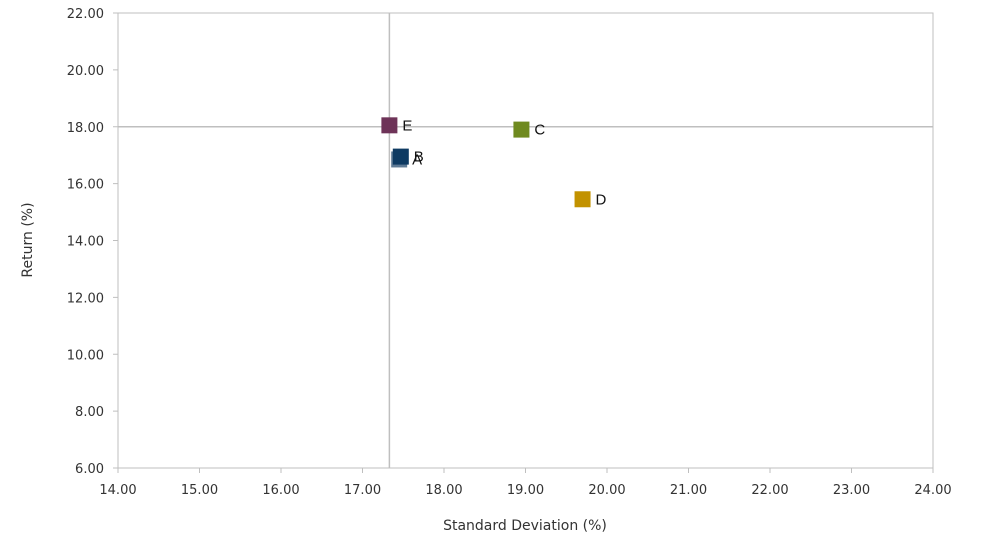 This screenshot has height=540, width=983. I want to click on x-tick-label: 24.00, so click(932, 490).